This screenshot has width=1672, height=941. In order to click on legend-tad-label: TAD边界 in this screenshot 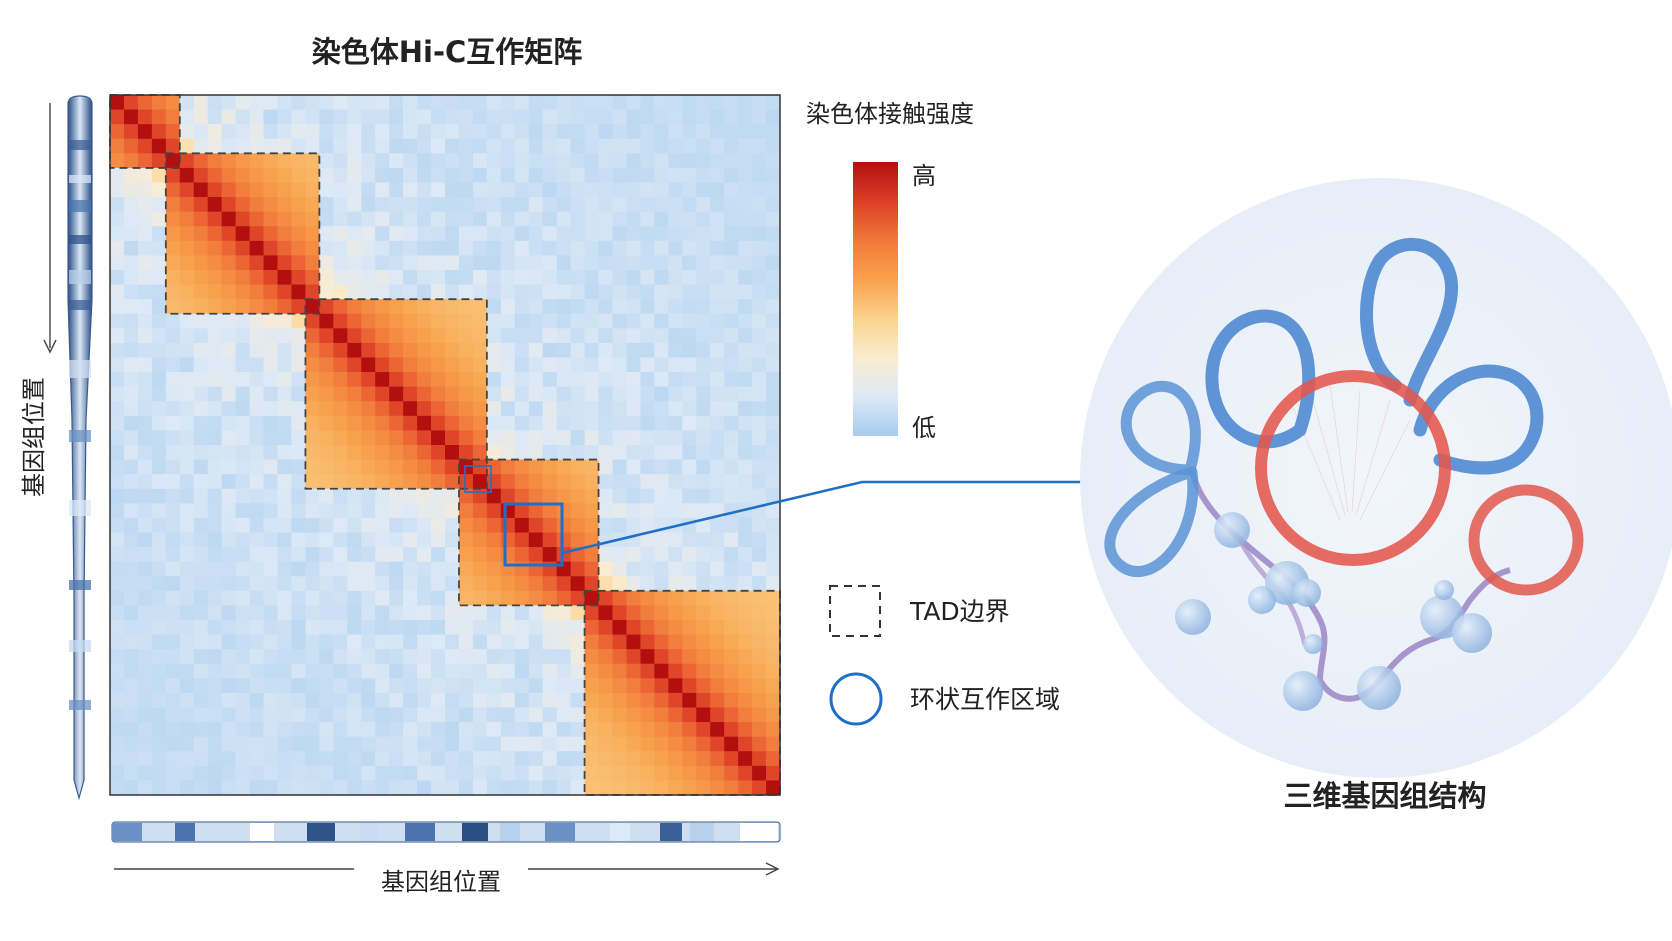, I will do `click(959, 611)`.